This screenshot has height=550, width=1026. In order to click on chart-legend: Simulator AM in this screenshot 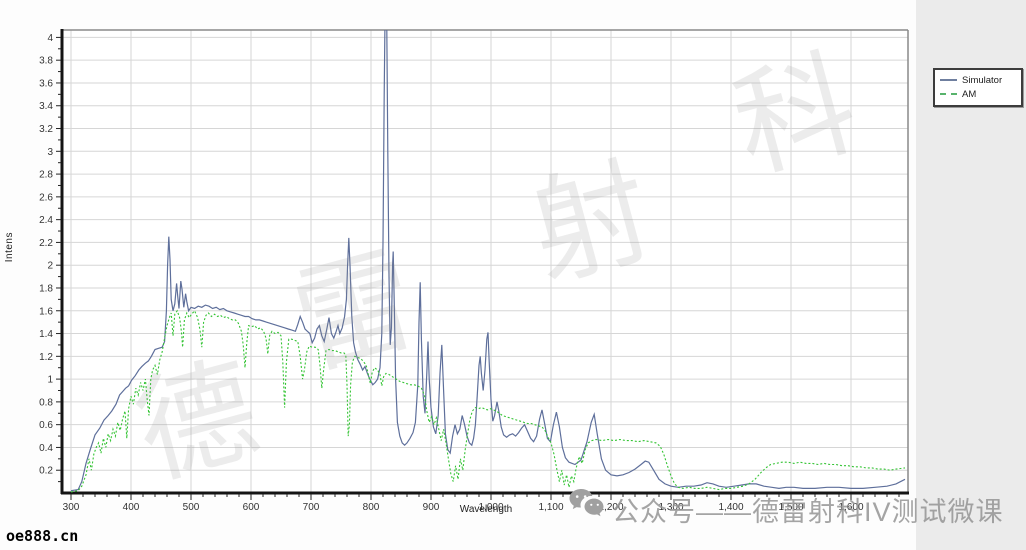, I will do `click(978, 87)`.